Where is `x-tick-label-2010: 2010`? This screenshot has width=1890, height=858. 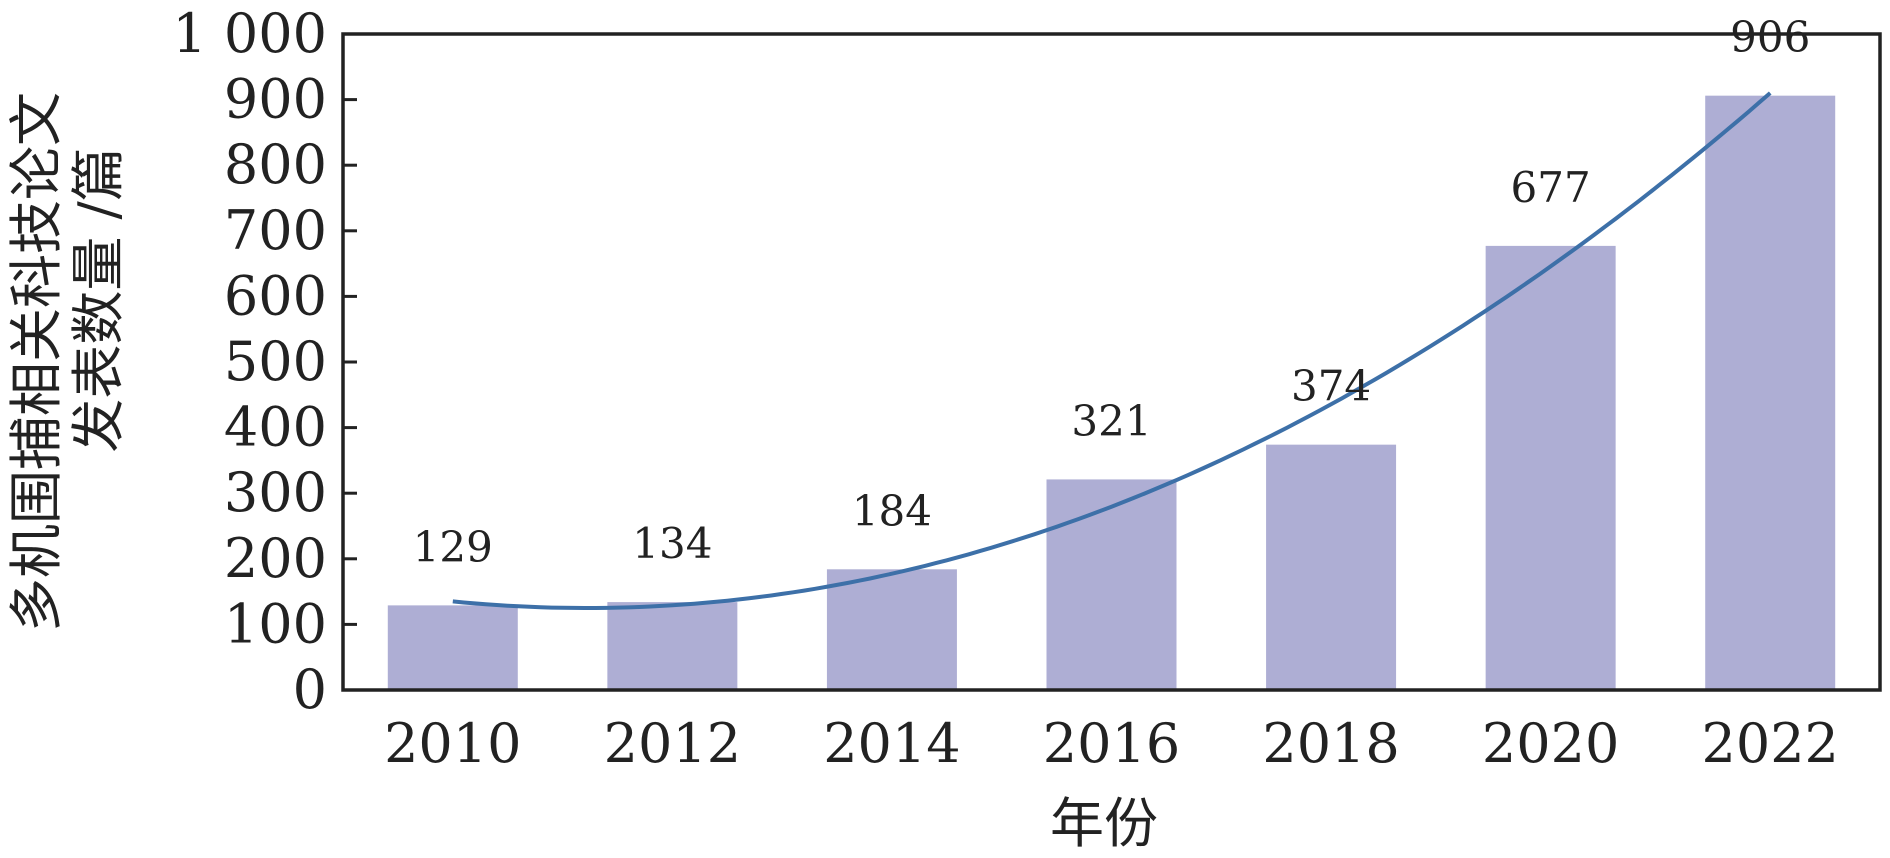
x-tick-label-2010: 2010 is located at coordinates (452, 743).